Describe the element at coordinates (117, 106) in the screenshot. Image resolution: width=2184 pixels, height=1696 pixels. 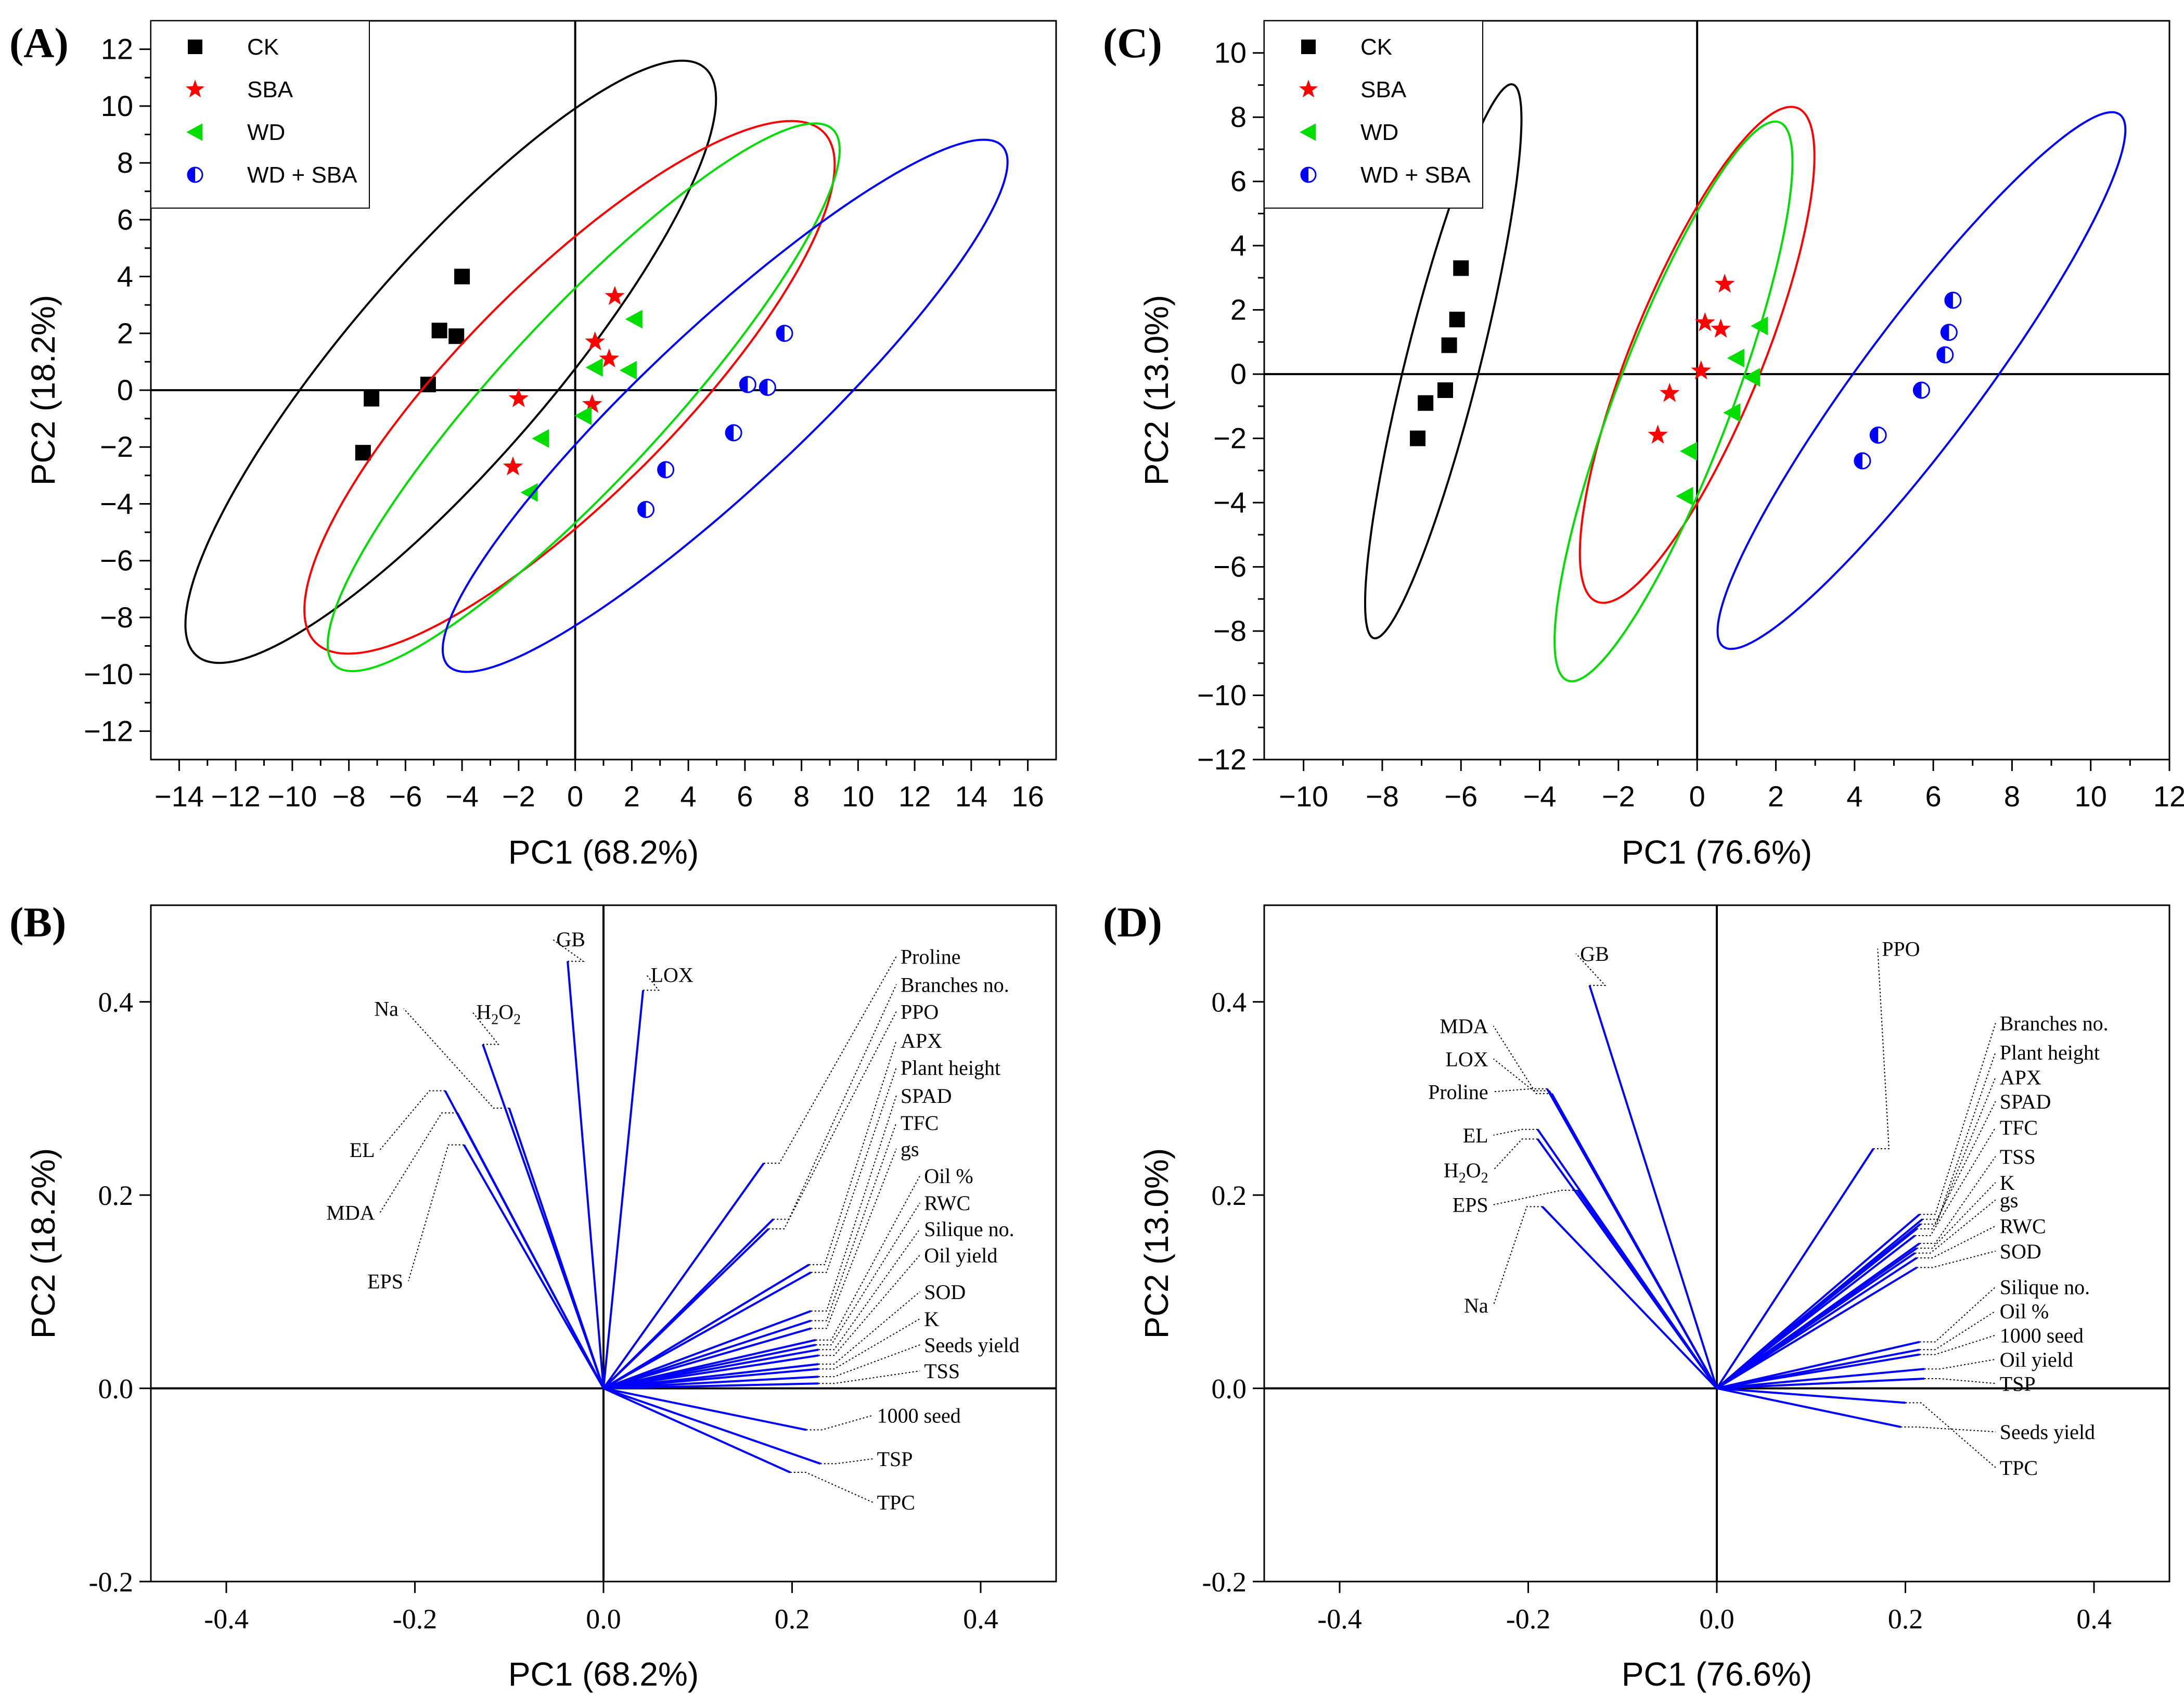
I see `y-tick-label: 10` at that location.